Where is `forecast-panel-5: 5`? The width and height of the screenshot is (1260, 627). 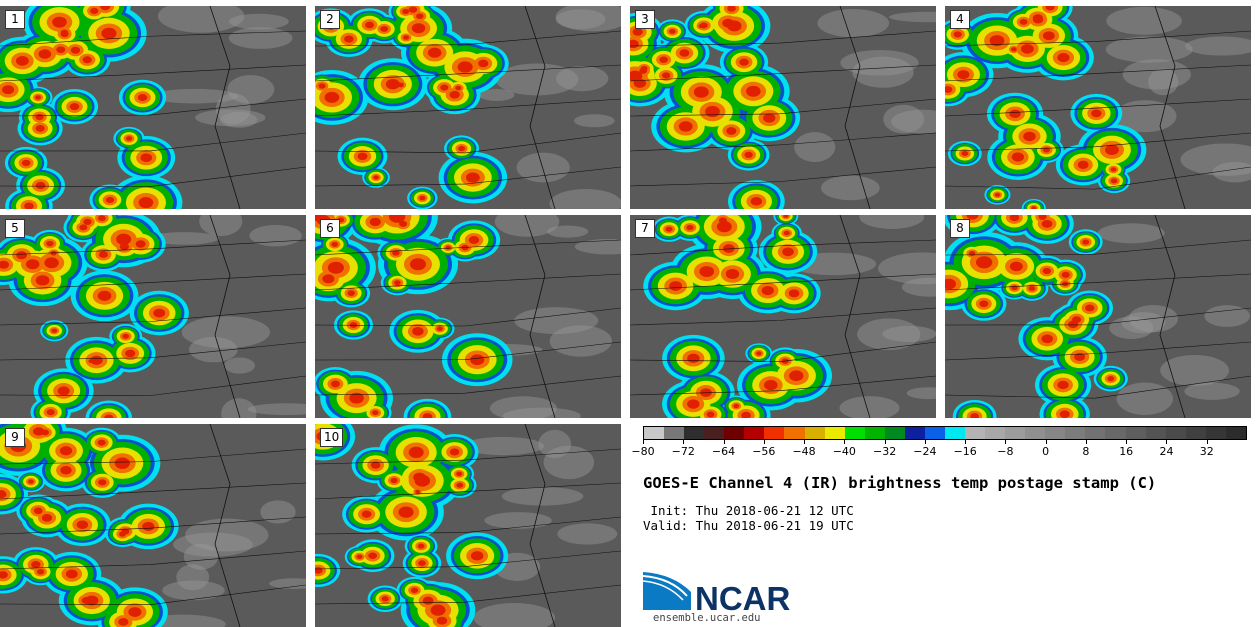 forecast-panel-5: 5 is located at coordinates (153, 316).